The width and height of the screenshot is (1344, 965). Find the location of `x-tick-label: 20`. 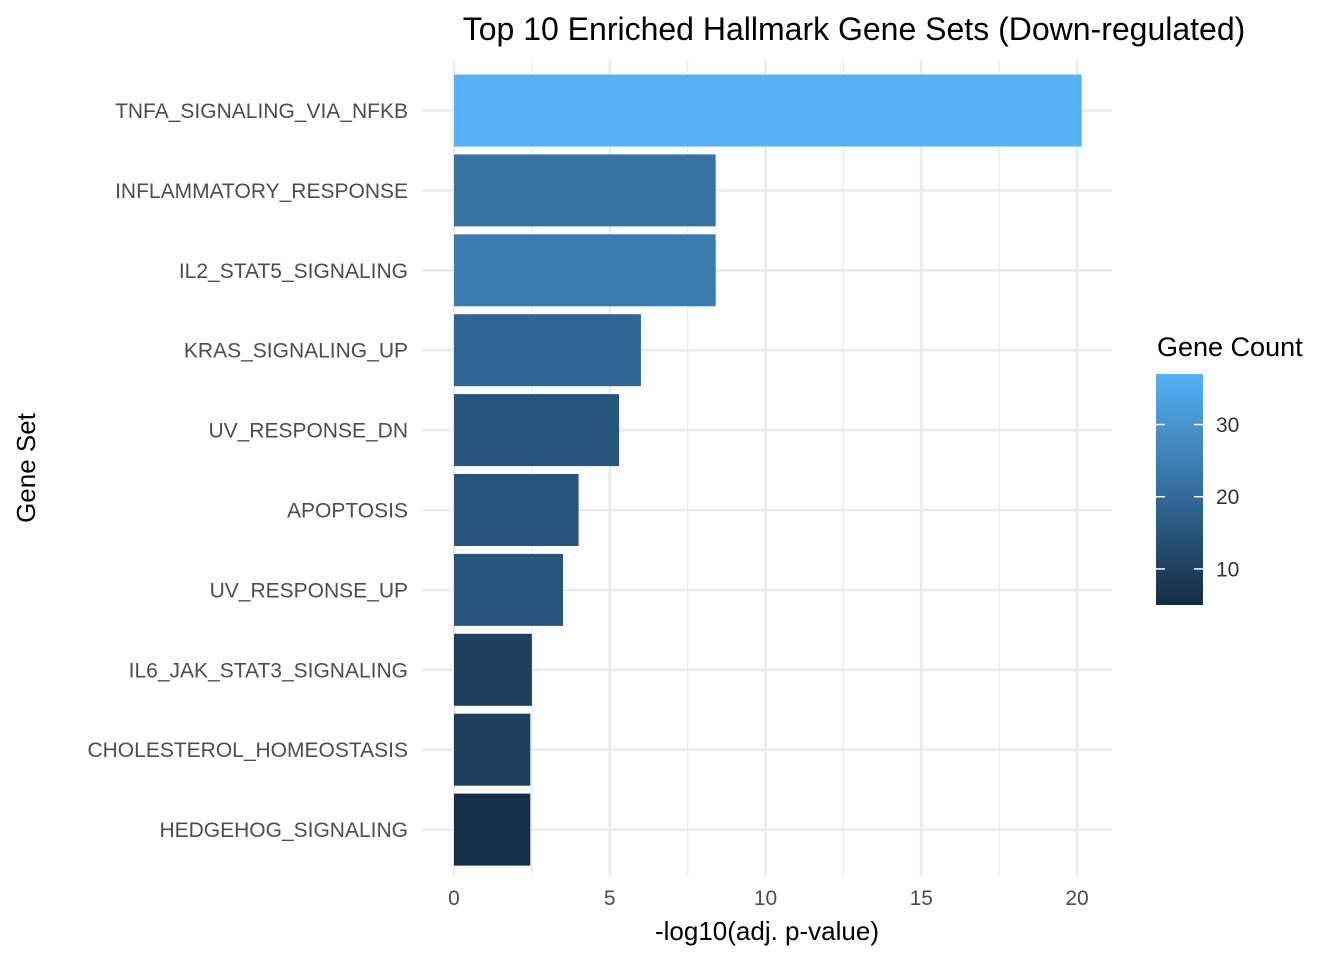

x-tick-label: 20 is located at coordinates (1076, 898).